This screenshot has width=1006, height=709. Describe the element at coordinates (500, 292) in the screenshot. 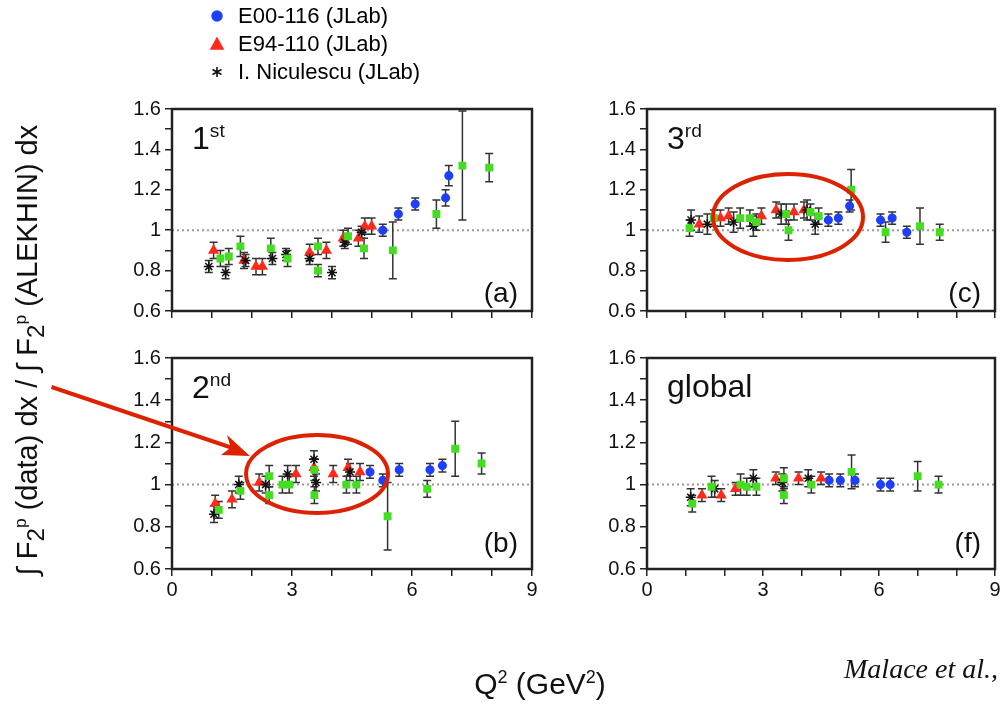

I see `annotation: (a)` at that location.